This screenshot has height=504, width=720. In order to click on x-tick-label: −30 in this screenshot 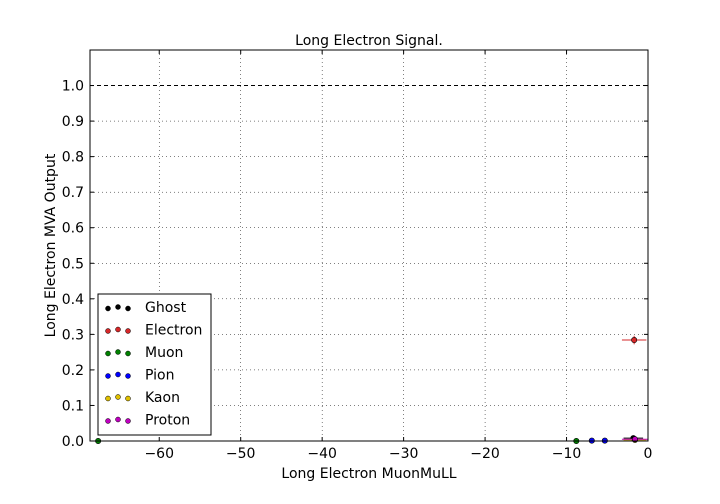, I will do `click(404, 454)`.